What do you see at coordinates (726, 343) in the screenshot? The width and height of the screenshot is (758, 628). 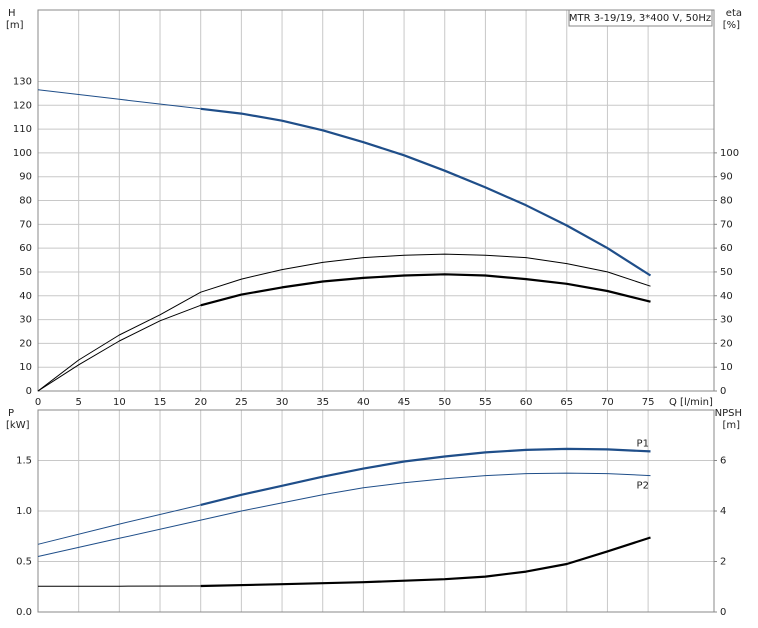 I see `y2-tick-label: 20` at bounding box center [726, 343].